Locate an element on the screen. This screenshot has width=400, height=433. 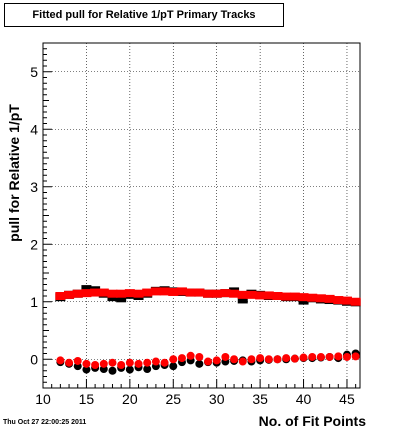
x-tick-label: 35 is located at coordinates (260, 399).